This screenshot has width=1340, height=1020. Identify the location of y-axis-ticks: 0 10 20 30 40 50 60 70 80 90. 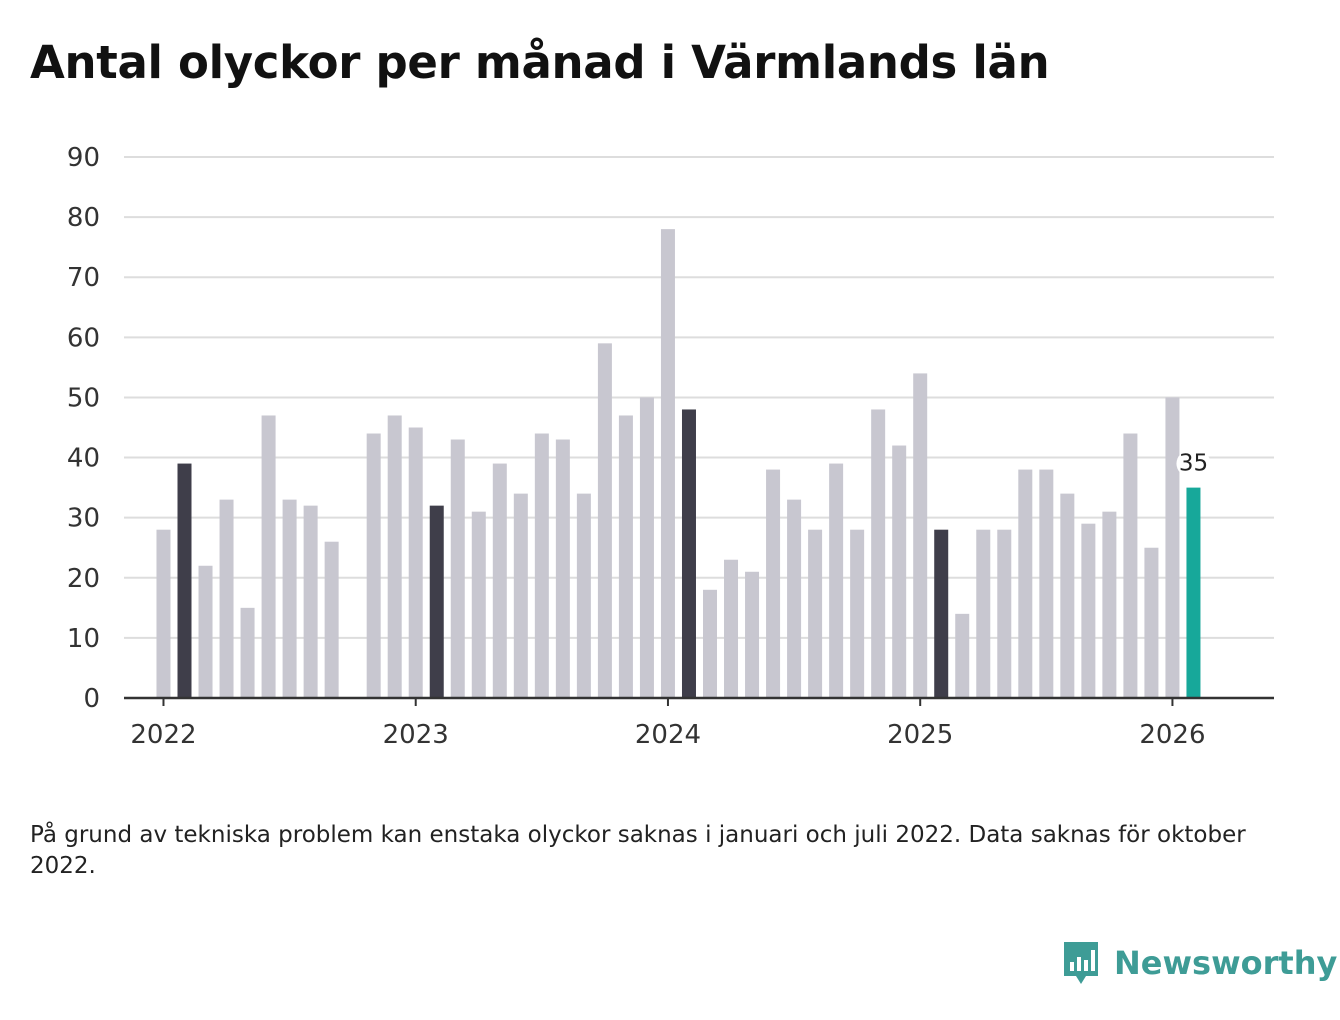
(83, 428).